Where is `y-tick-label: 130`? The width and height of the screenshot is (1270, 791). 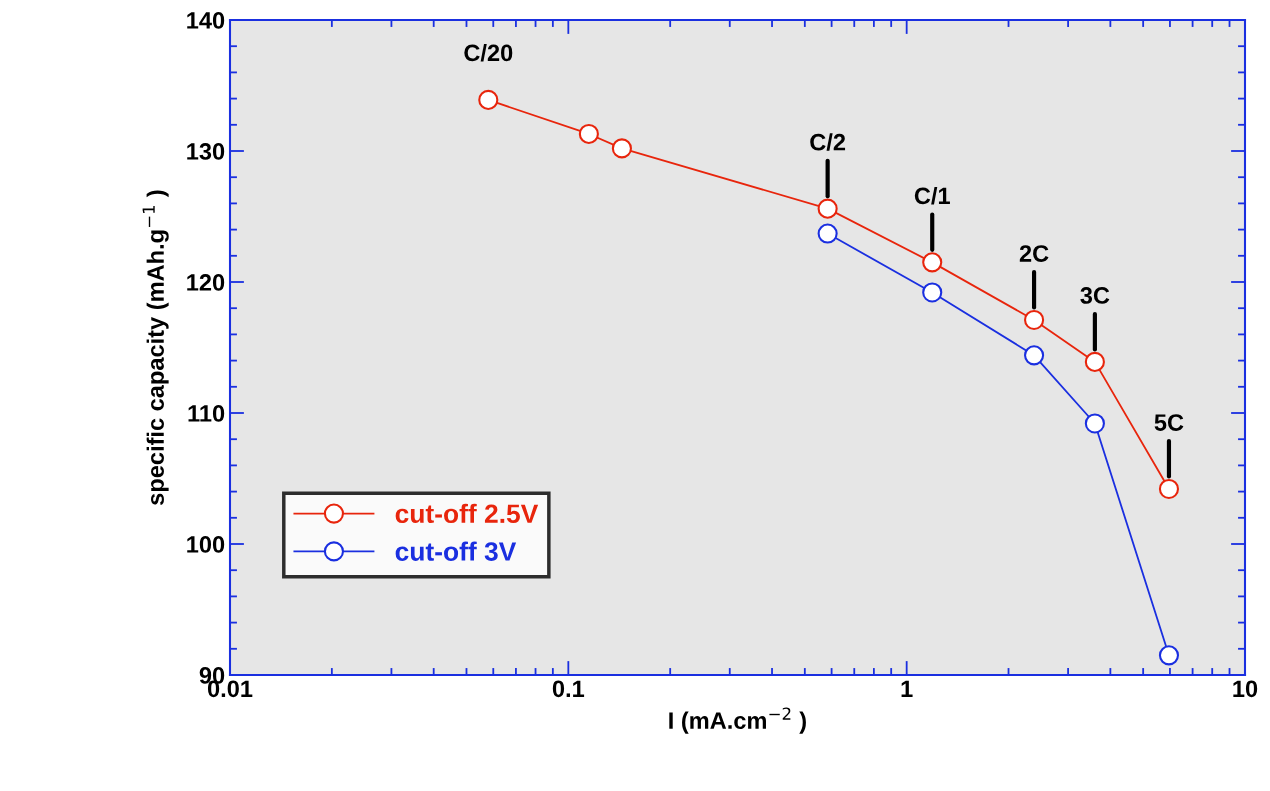
y-tick-label: 130 is located at coordinates (206, 151).